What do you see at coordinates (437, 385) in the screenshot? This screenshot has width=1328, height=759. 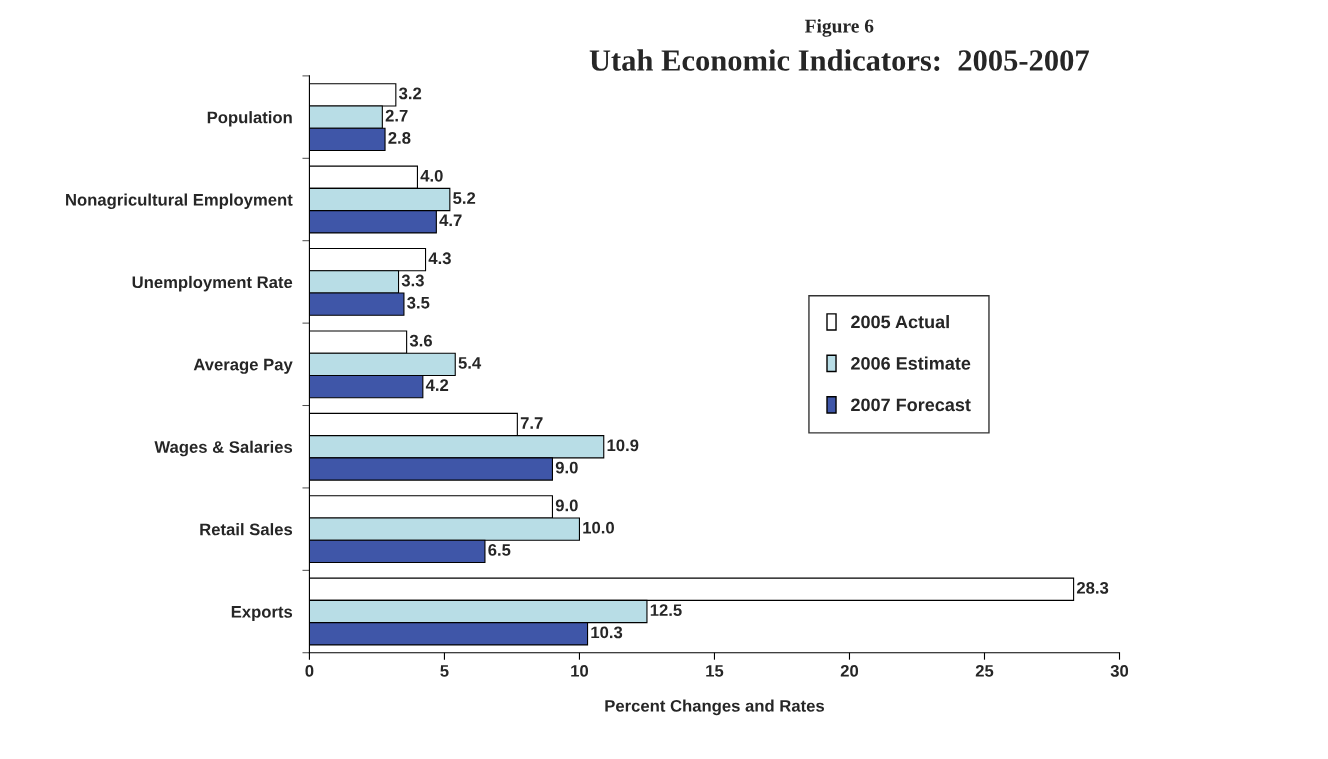 I see `data-label: 4.2` at bounding box center [437, 385].